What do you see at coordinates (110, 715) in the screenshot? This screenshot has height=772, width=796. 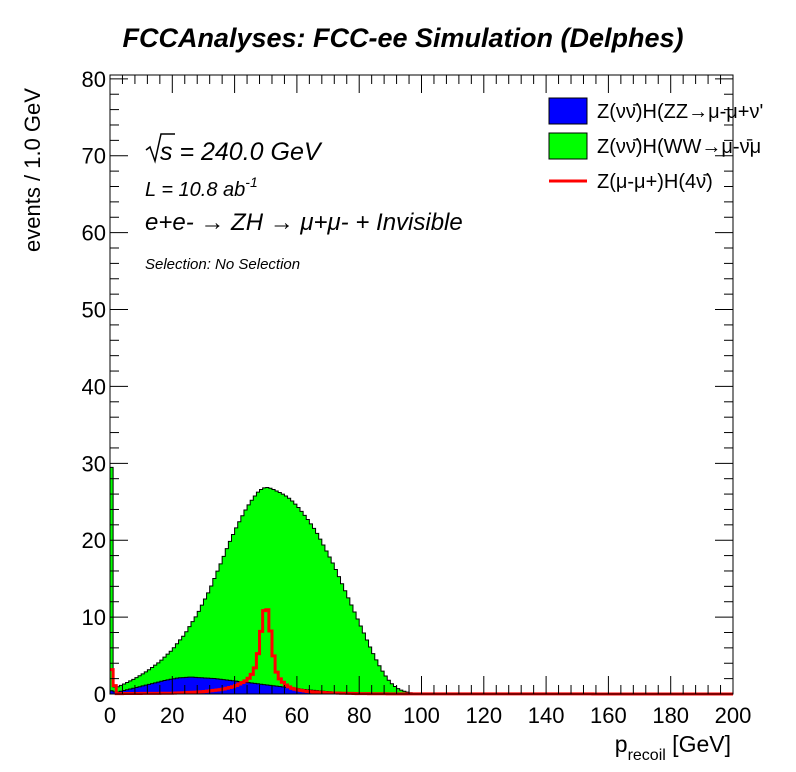 I see `x-tick-label: 0` at bounding box center [110, 715].